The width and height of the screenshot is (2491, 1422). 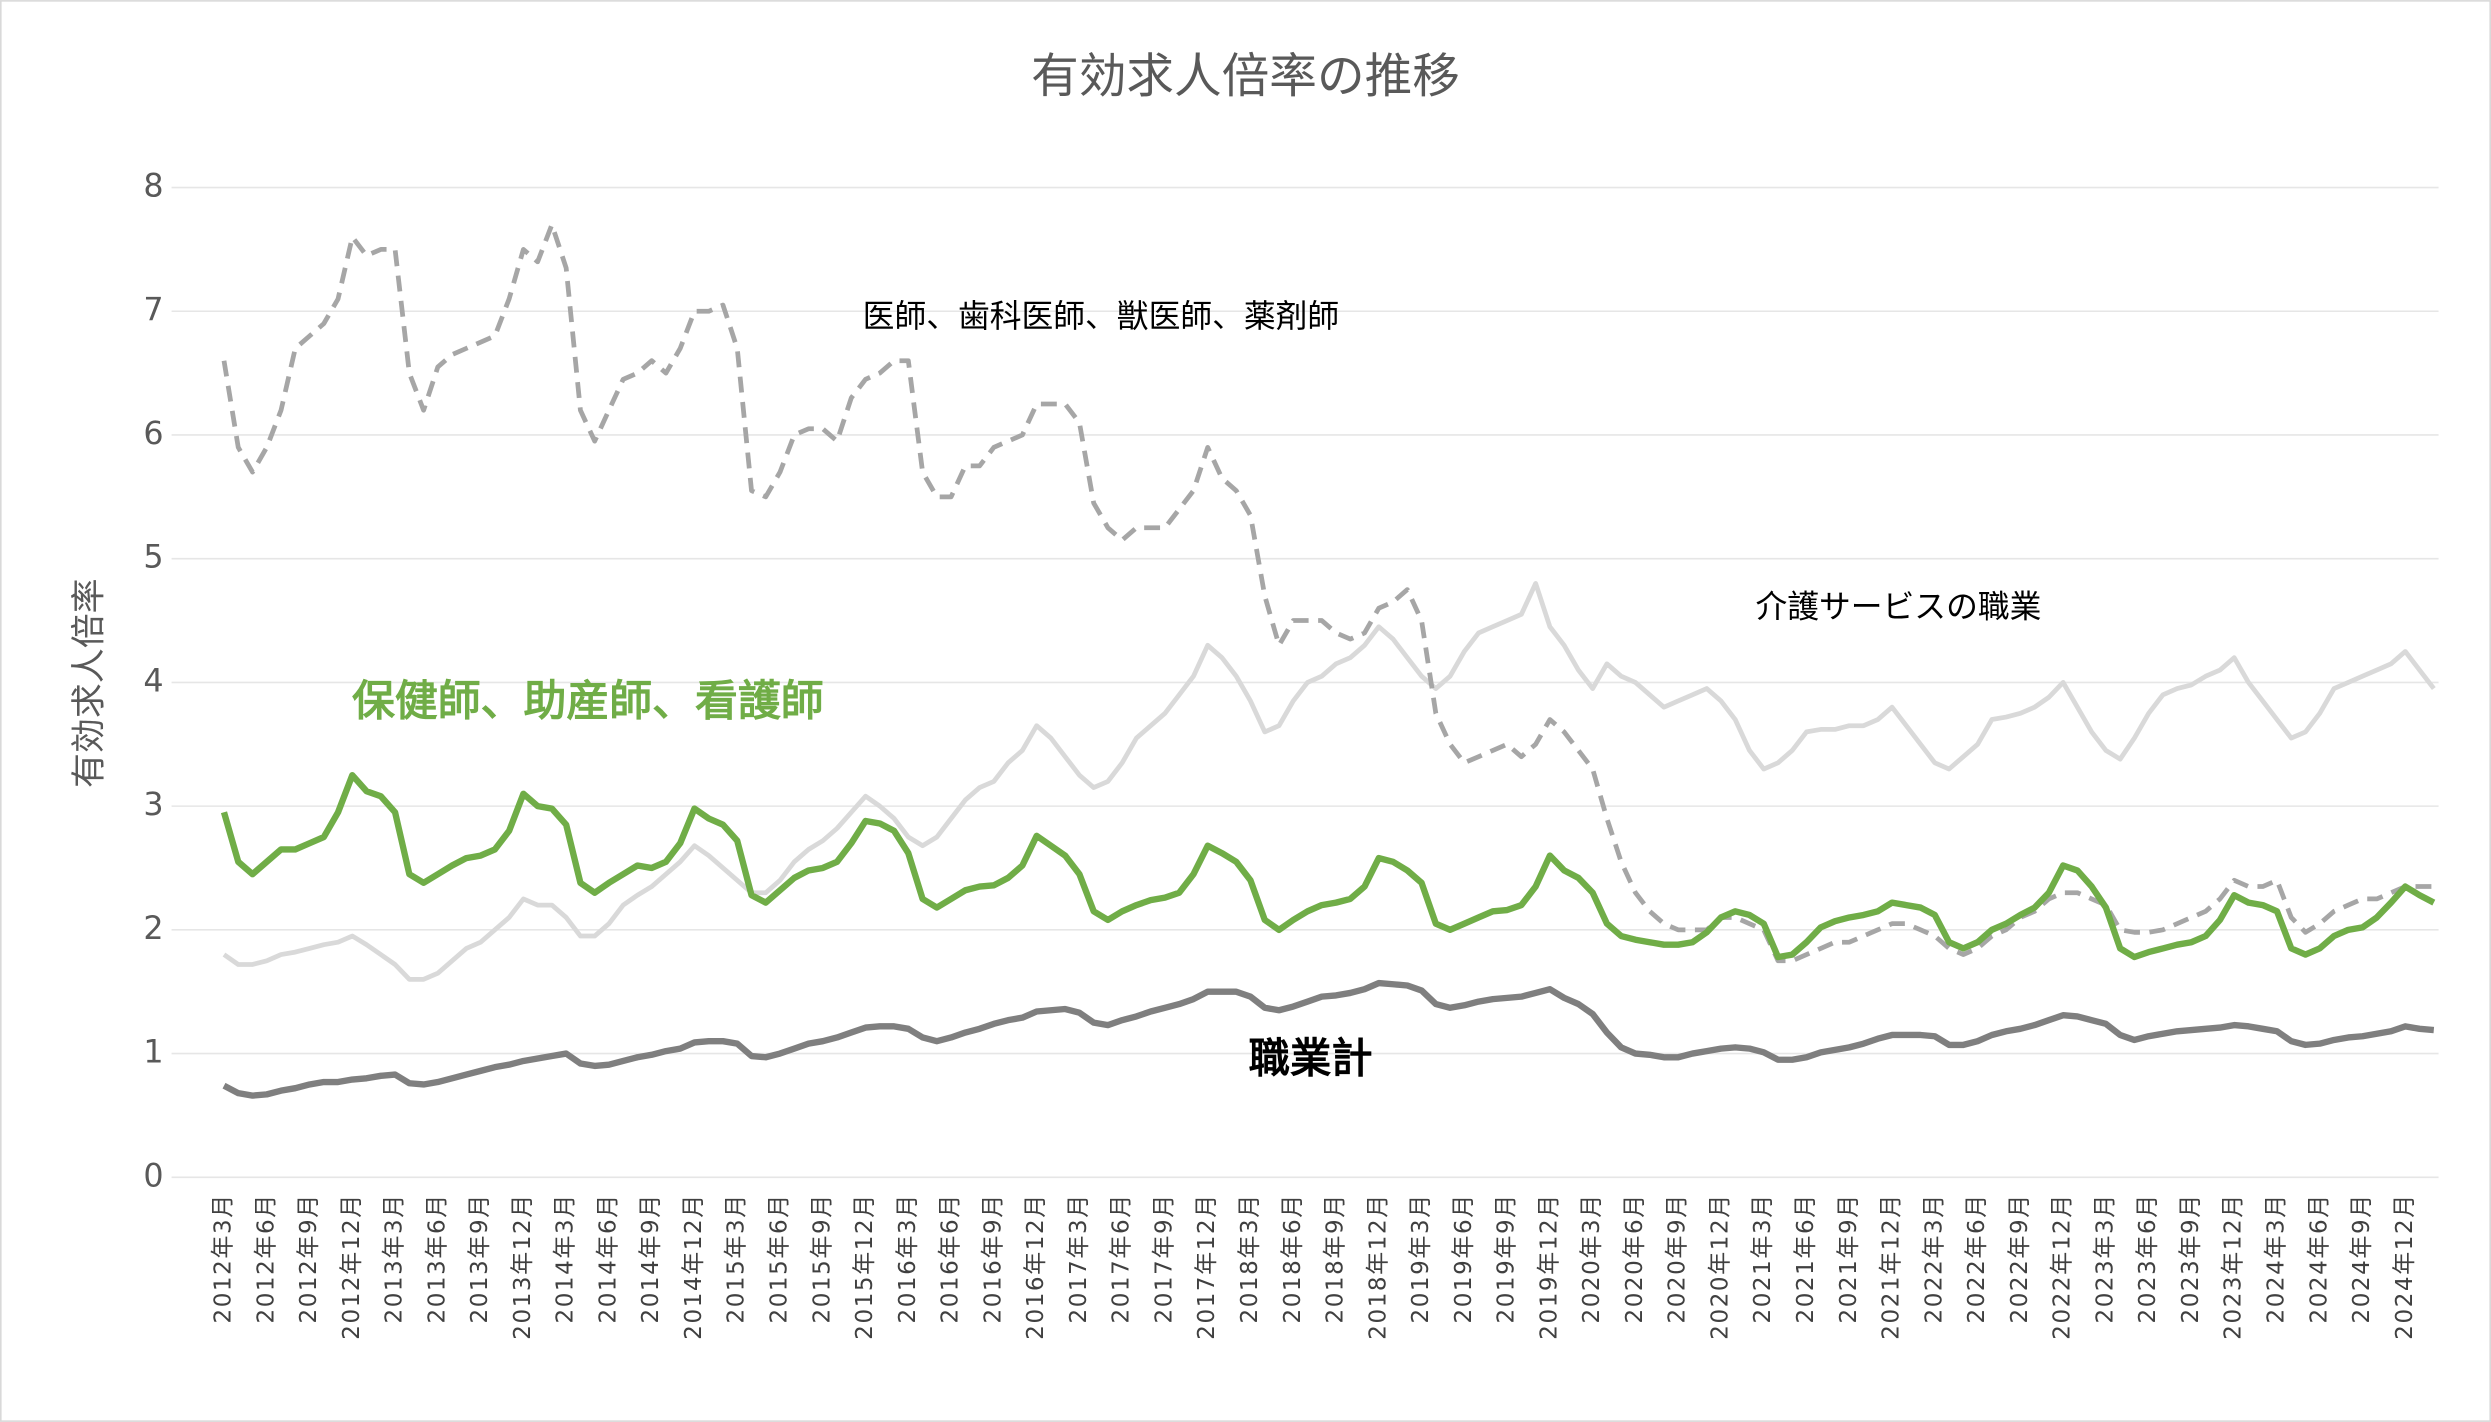 I want to click on x-tick-label: 2017年6月, so click(x=1122, y=1258).